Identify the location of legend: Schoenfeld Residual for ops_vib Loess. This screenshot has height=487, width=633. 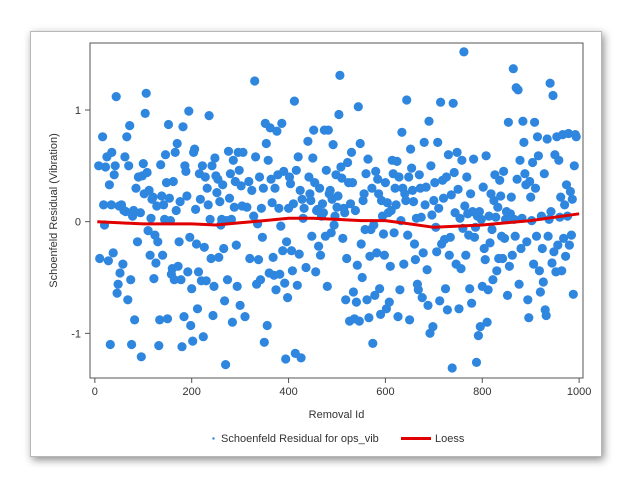
(338, 439).